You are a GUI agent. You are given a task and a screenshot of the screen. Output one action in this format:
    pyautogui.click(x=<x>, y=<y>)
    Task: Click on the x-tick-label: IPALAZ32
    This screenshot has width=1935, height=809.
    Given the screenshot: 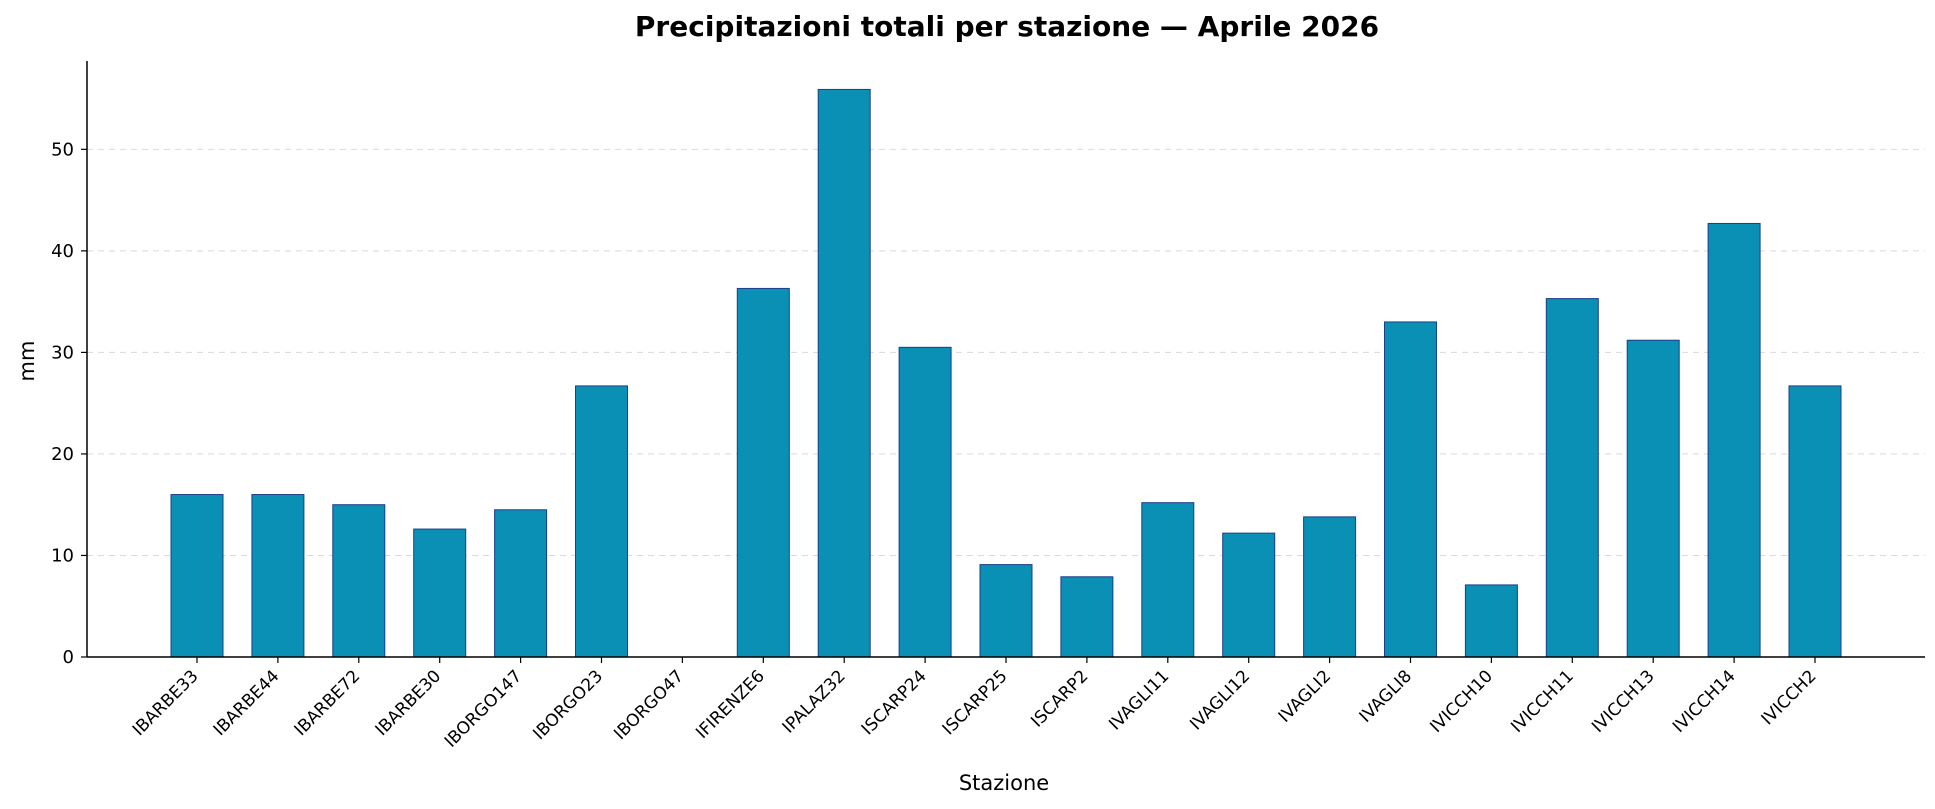 What is the action you would take?
    pyautogui.click(x=814, y=701)
    